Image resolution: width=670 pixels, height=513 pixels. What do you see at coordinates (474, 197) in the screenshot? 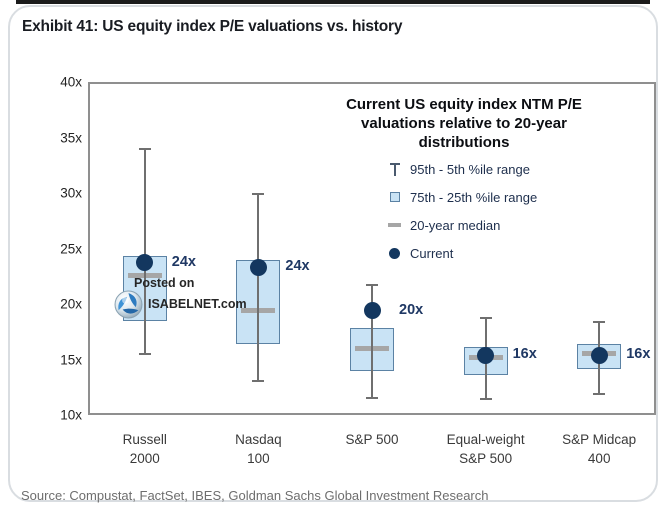
I see `legend-item-label: 75th - 25th %ile range` at bounding box center [474, 197].